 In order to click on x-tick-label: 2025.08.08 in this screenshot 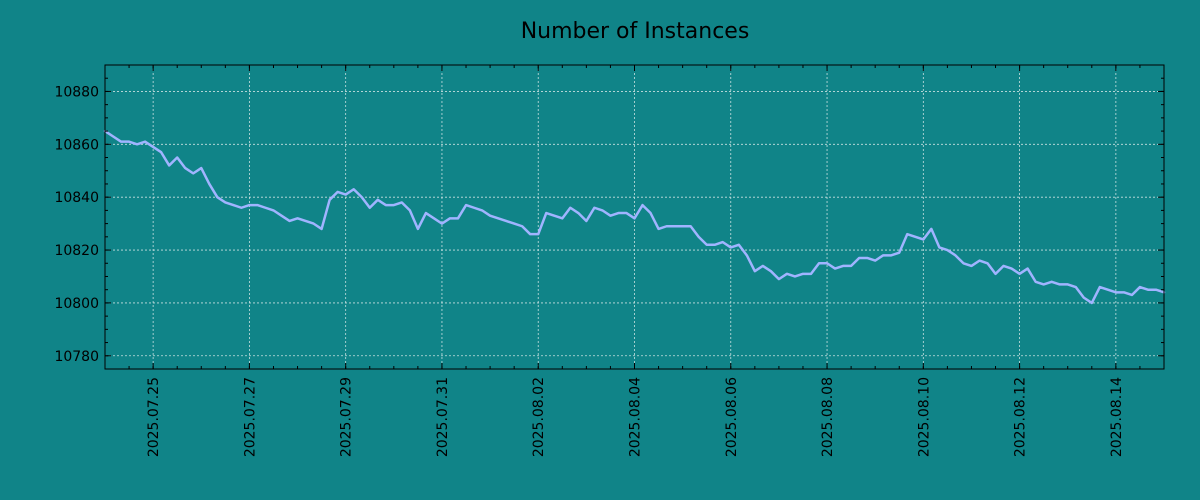, I will do `click(828, 417)`.